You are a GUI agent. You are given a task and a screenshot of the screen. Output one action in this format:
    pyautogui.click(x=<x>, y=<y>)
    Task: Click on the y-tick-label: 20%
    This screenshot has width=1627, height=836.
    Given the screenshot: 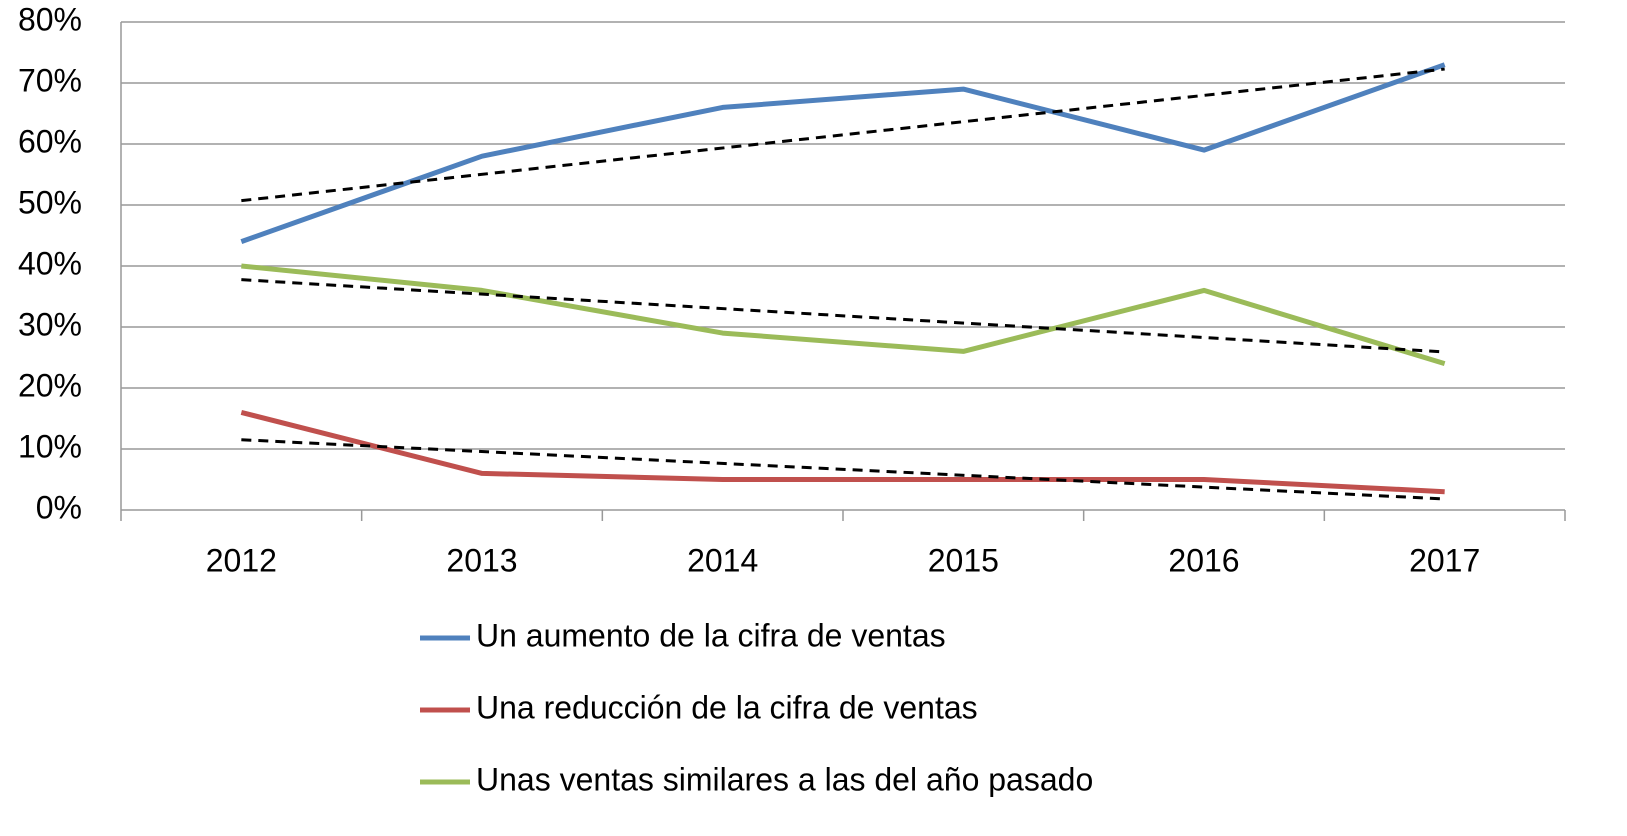 What is the action you would take?
    pyautogui.click(x=50, y=385)
    